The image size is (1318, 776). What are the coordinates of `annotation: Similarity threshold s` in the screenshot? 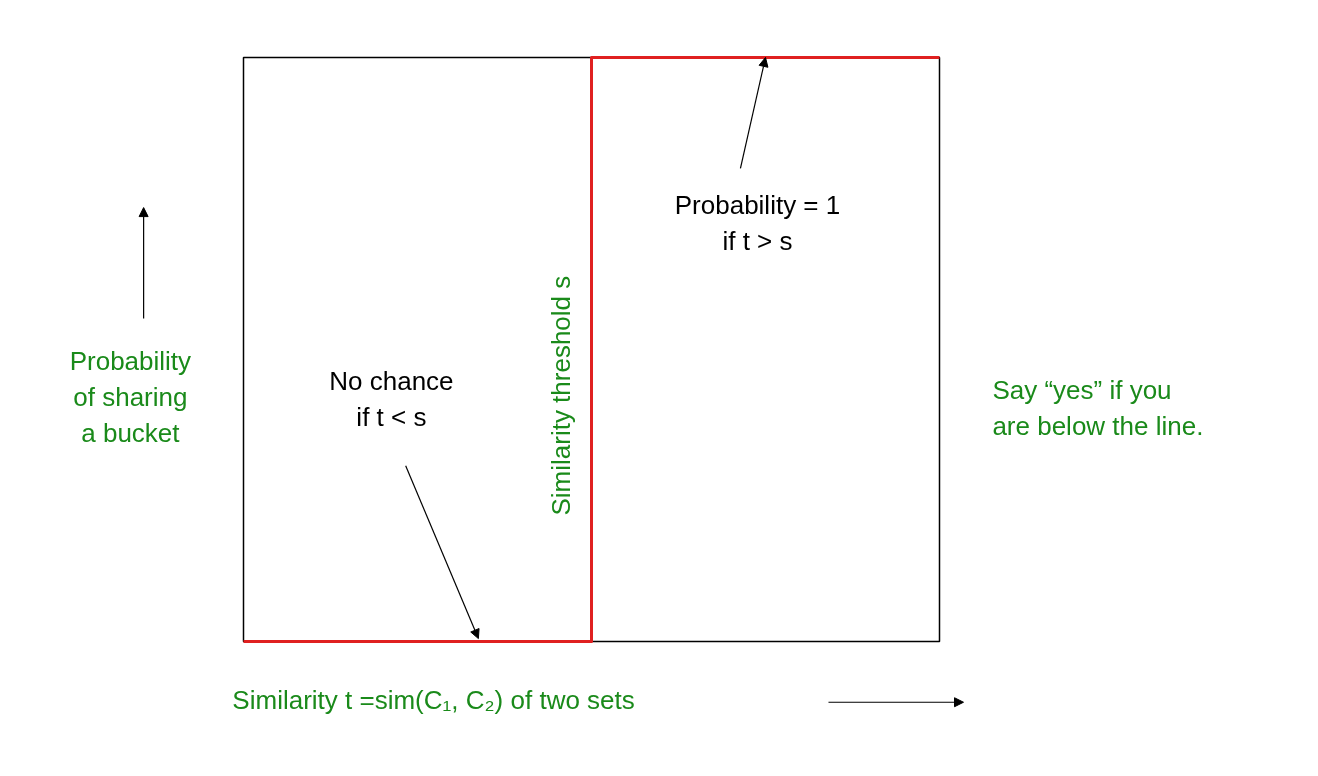 It's located at (560, 395).